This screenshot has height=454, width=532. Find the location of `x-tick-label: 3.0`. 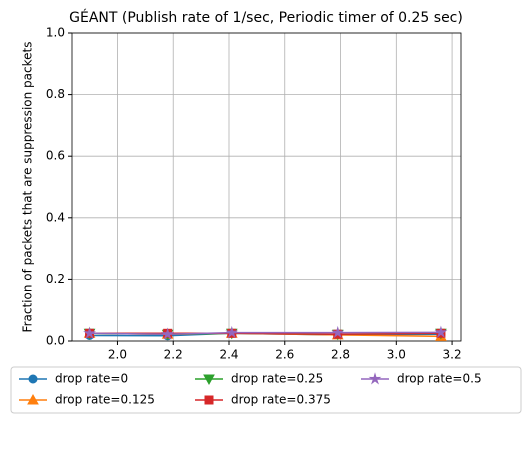

x-tick-label: 3.0 is located at coordinates (396, 355).